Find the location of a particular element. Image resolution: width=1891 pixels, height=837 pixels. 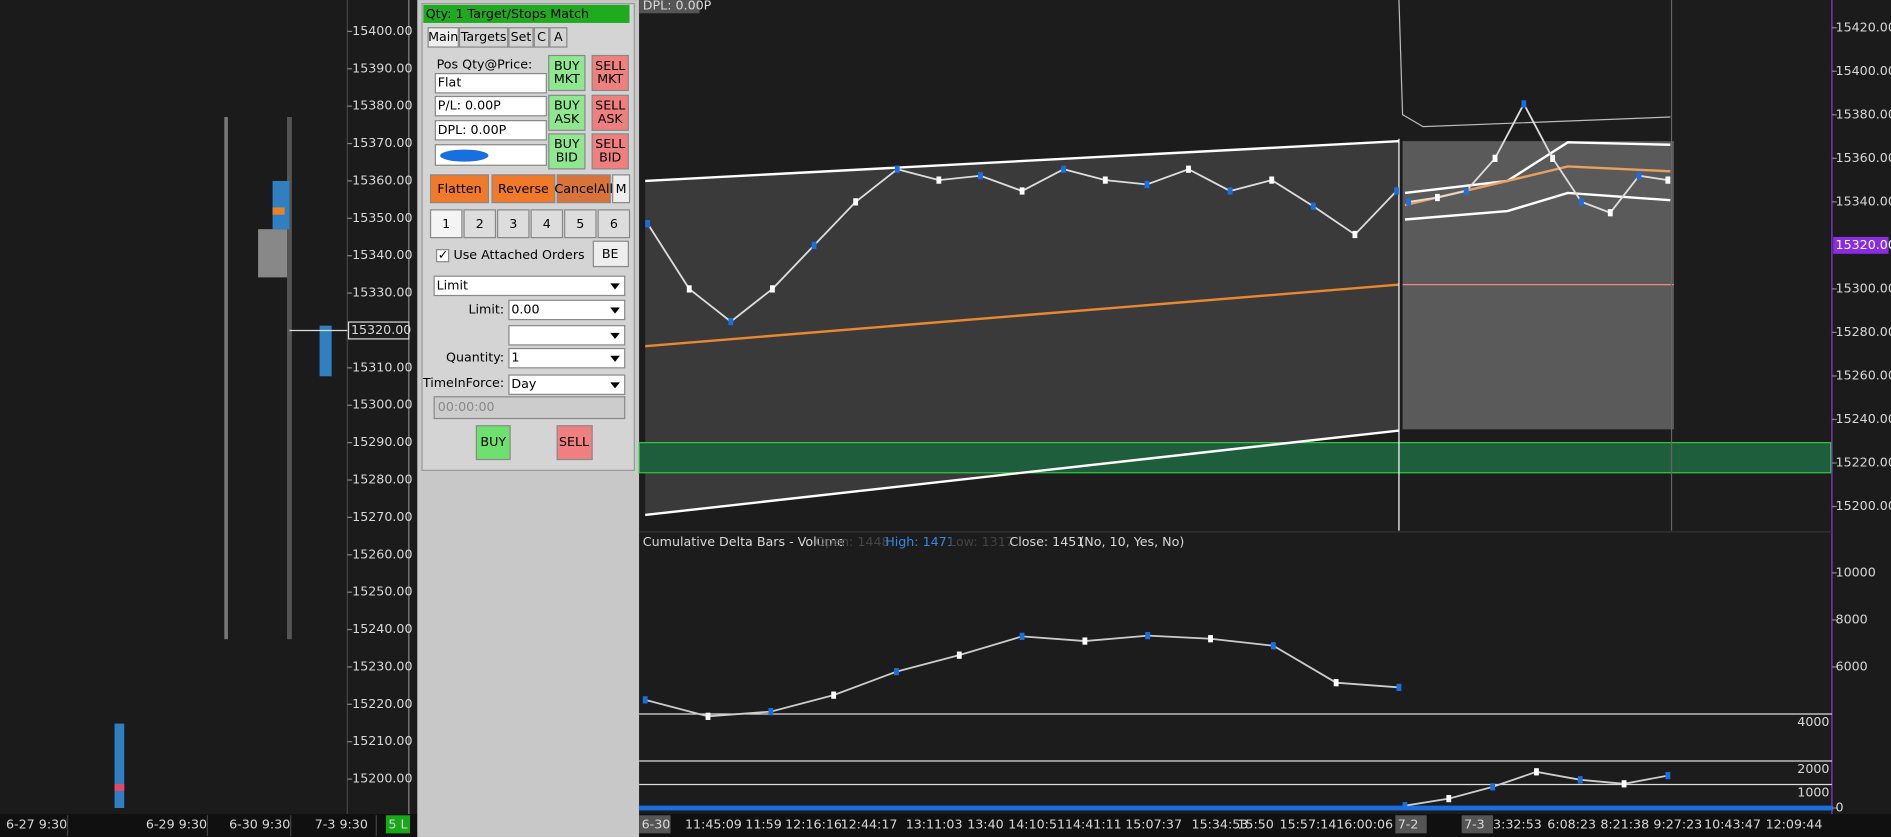

be-button is located at coordinates (610, 254).